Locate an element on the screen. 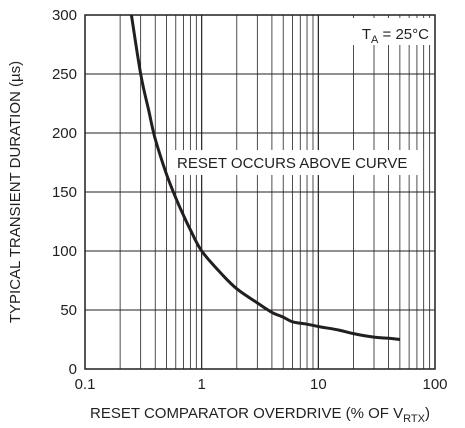  y-tick-label: 100 is located at coordinates (64, 251).